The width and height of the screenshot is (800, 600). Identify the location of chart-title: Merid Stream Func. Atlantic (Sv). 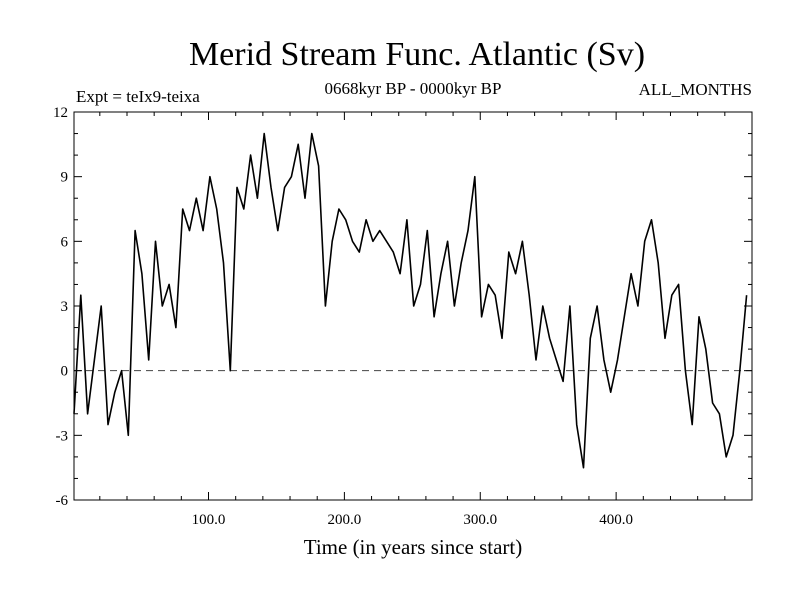
(417, 54).